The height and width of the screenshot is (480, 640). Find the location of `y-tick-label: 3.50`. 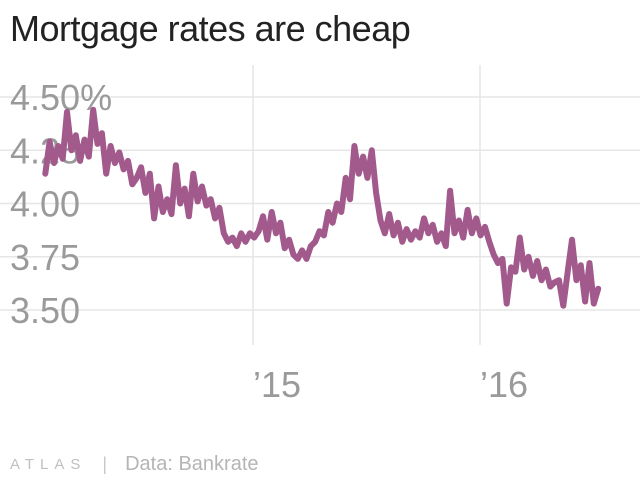

y-tick-label: 3.50 is located at coordinates (45, 310).